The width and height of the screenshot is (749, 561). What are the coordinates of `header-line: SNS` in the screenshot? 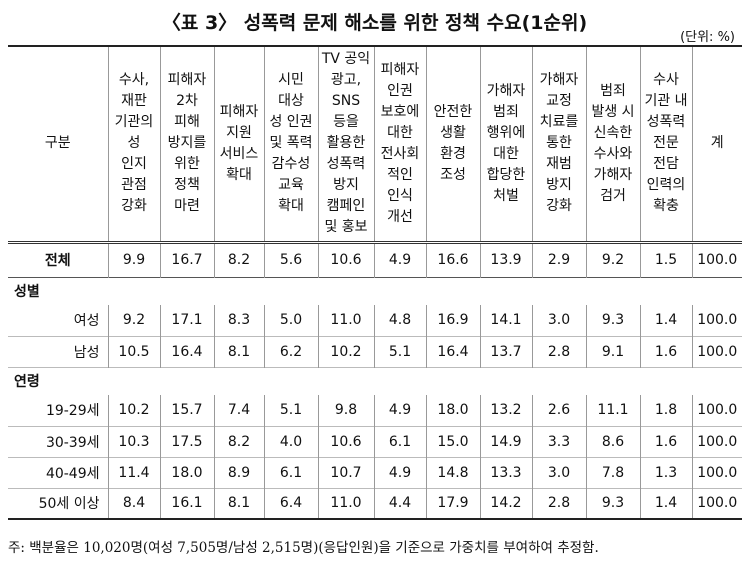 It's located at (346, 101).